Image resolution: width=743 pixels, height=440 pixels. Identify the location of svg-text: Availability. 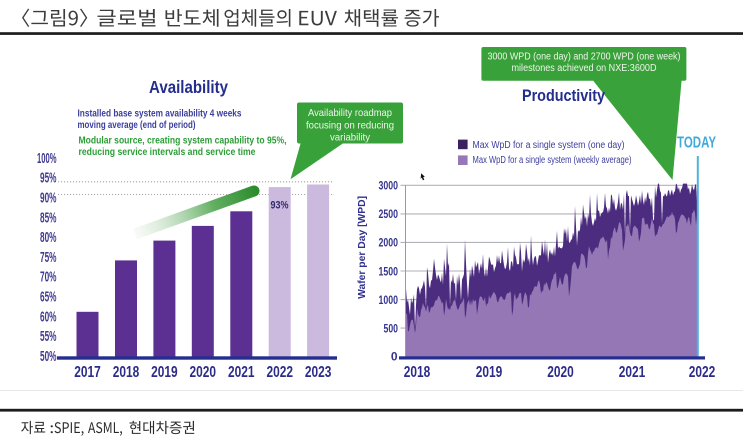
(188, 87).